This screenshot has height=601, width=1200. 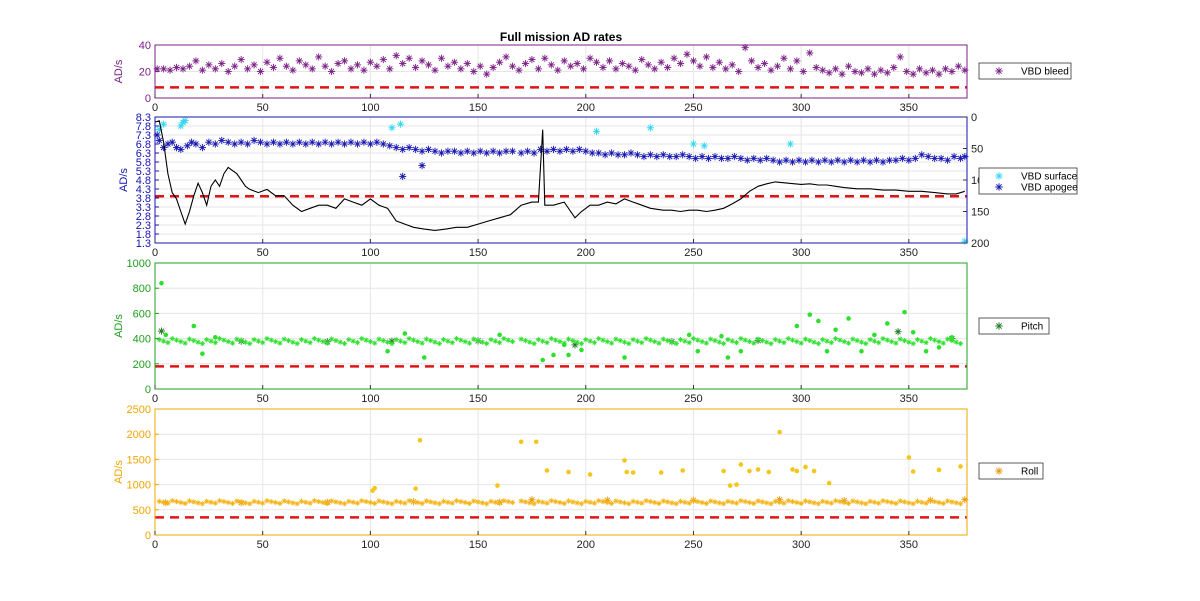 I want to click on y2-tick-label: 150, so click(x=980, y=213).